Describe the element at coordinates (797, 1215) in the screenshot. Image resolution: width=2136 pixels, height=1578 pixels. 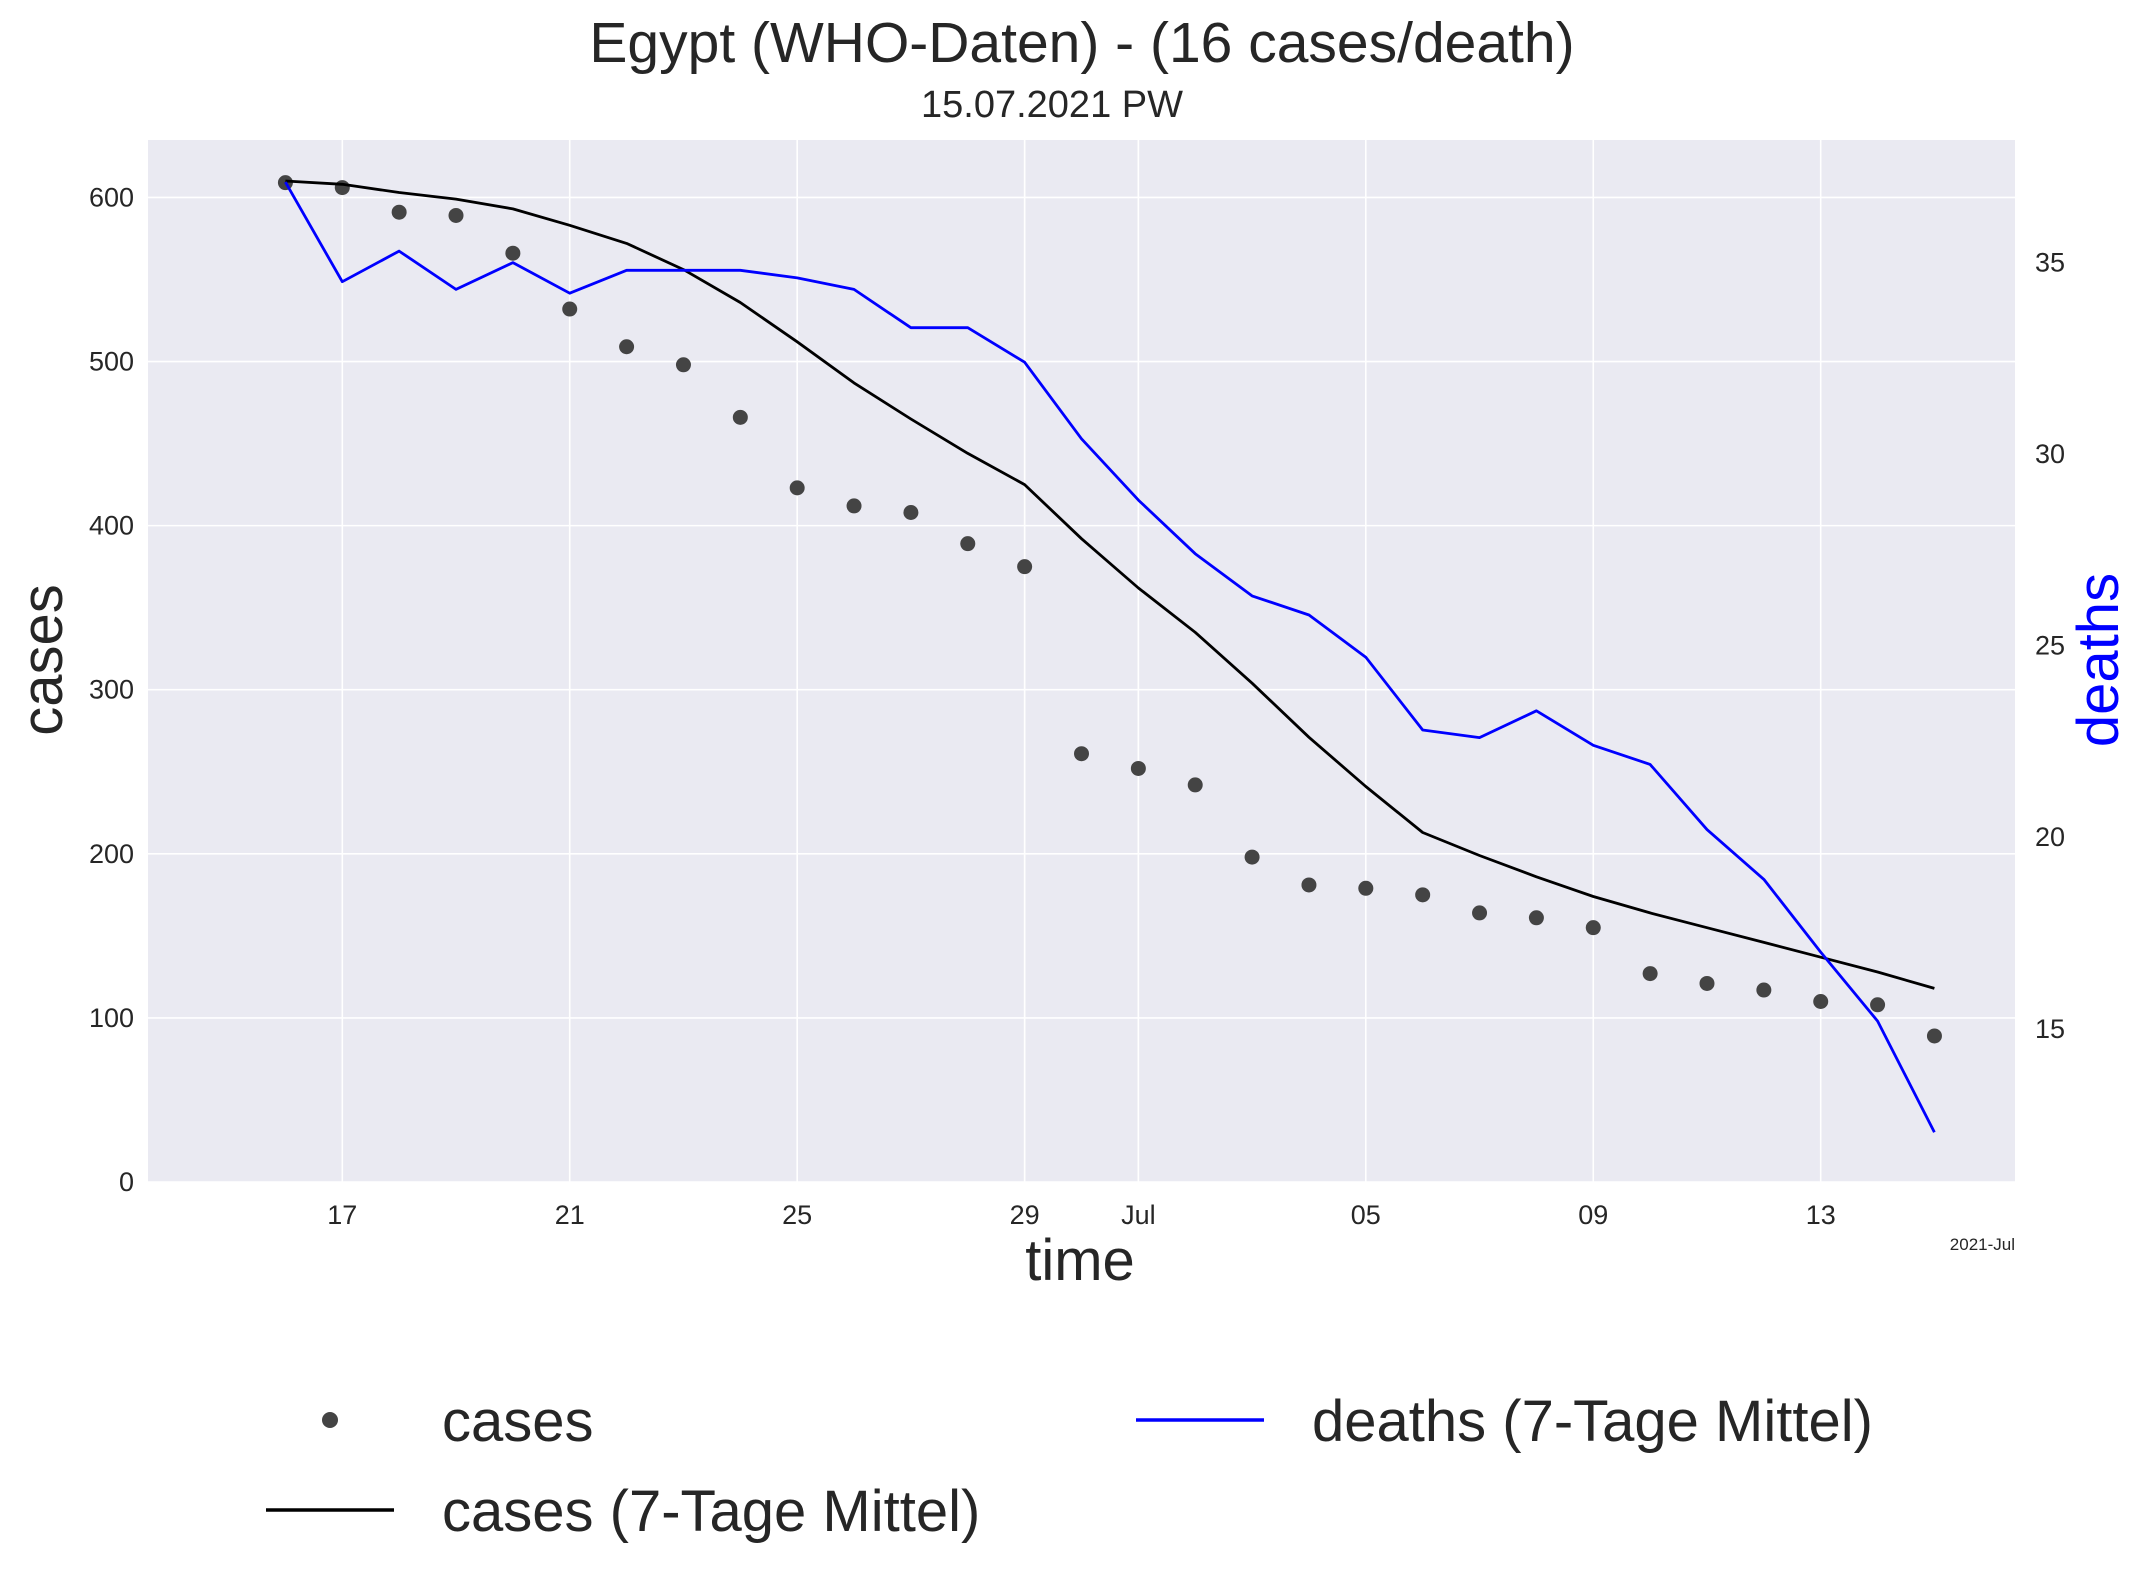
I see `x-tick-label: 25` at that location.